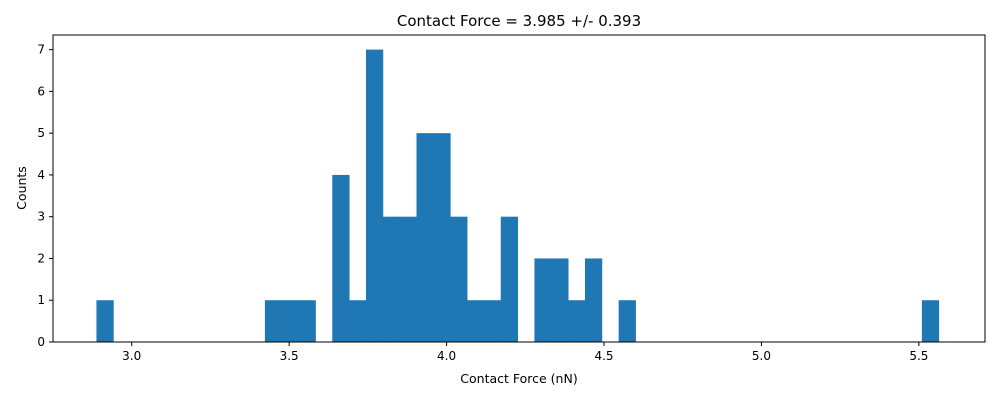 This screenshot has width=1000, height=400. What do you see at coordinates (41, 175) in the screenshot?
I see `y-tick-label: 4` at bounding box center [41, 175].